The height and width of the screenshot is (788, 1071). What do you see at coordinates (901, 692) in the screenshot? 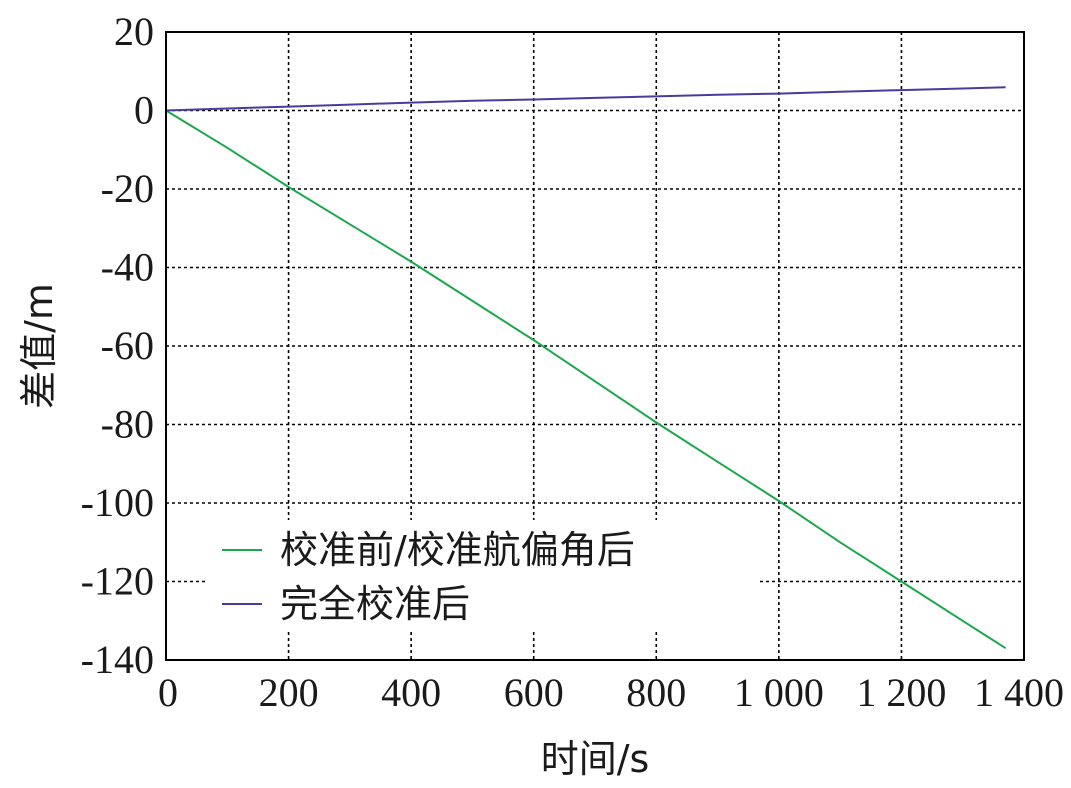
I see `x-tick-label: 1 200` at bounding box center [901, 692].